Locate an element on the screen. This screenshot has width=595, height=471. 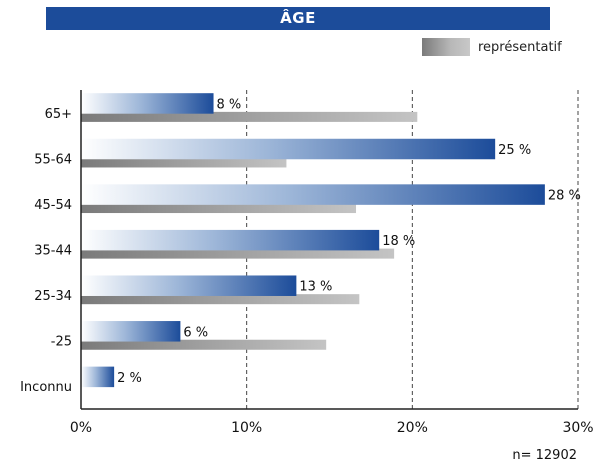
category-label-1: 55-64 is located at coordinates (53, 159).